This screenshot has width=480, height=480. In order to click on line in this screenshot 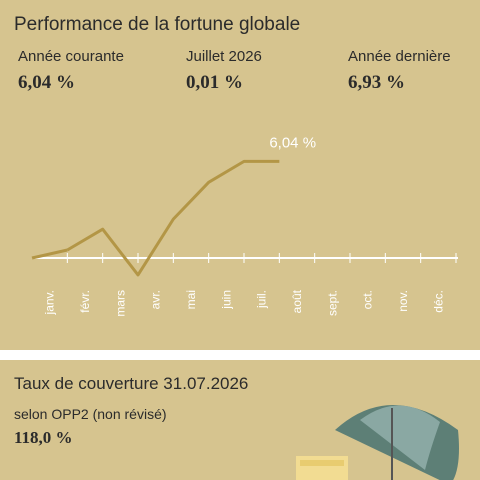, I will do `click(173, 218)`.